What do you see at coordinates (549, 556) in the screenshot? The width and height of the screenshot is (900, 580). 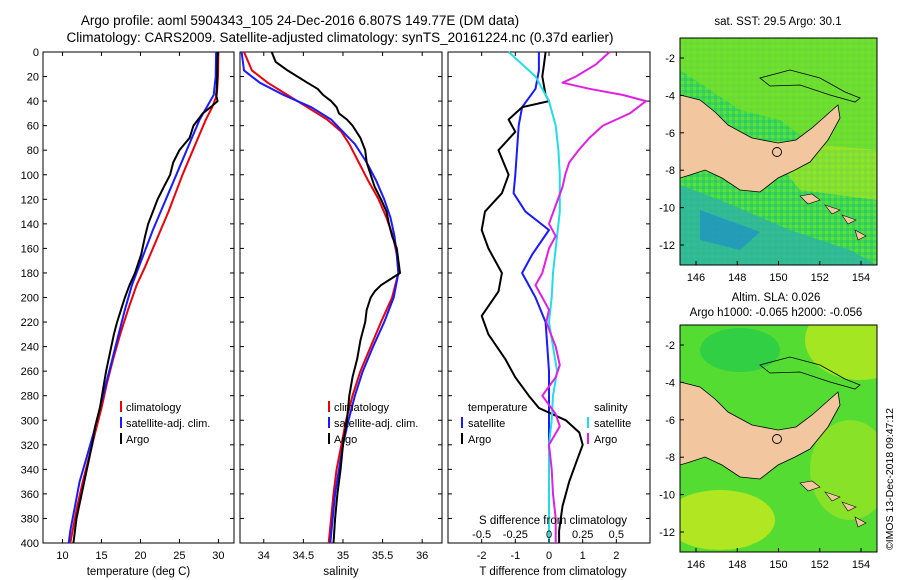 I see `x-tick-label-t: 0` at bounding box center [549, 556].